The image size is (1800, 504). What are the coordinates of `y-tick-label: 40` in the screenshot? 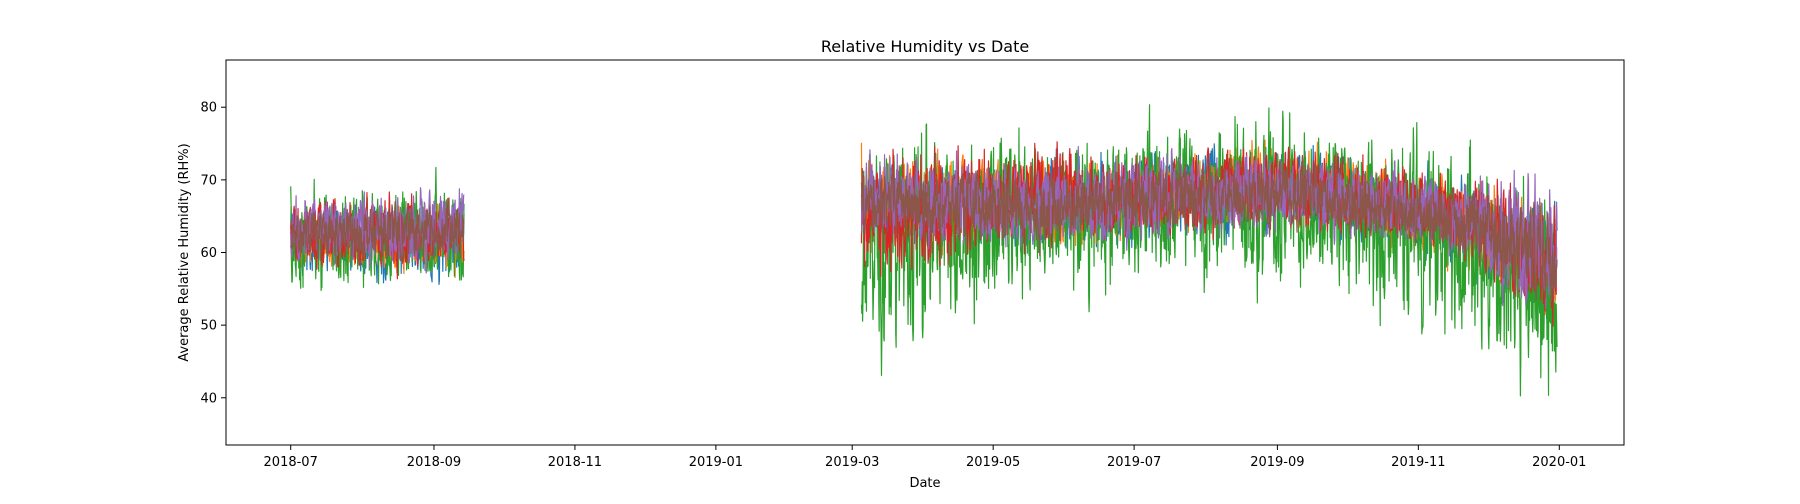 It's located at (208, 398).